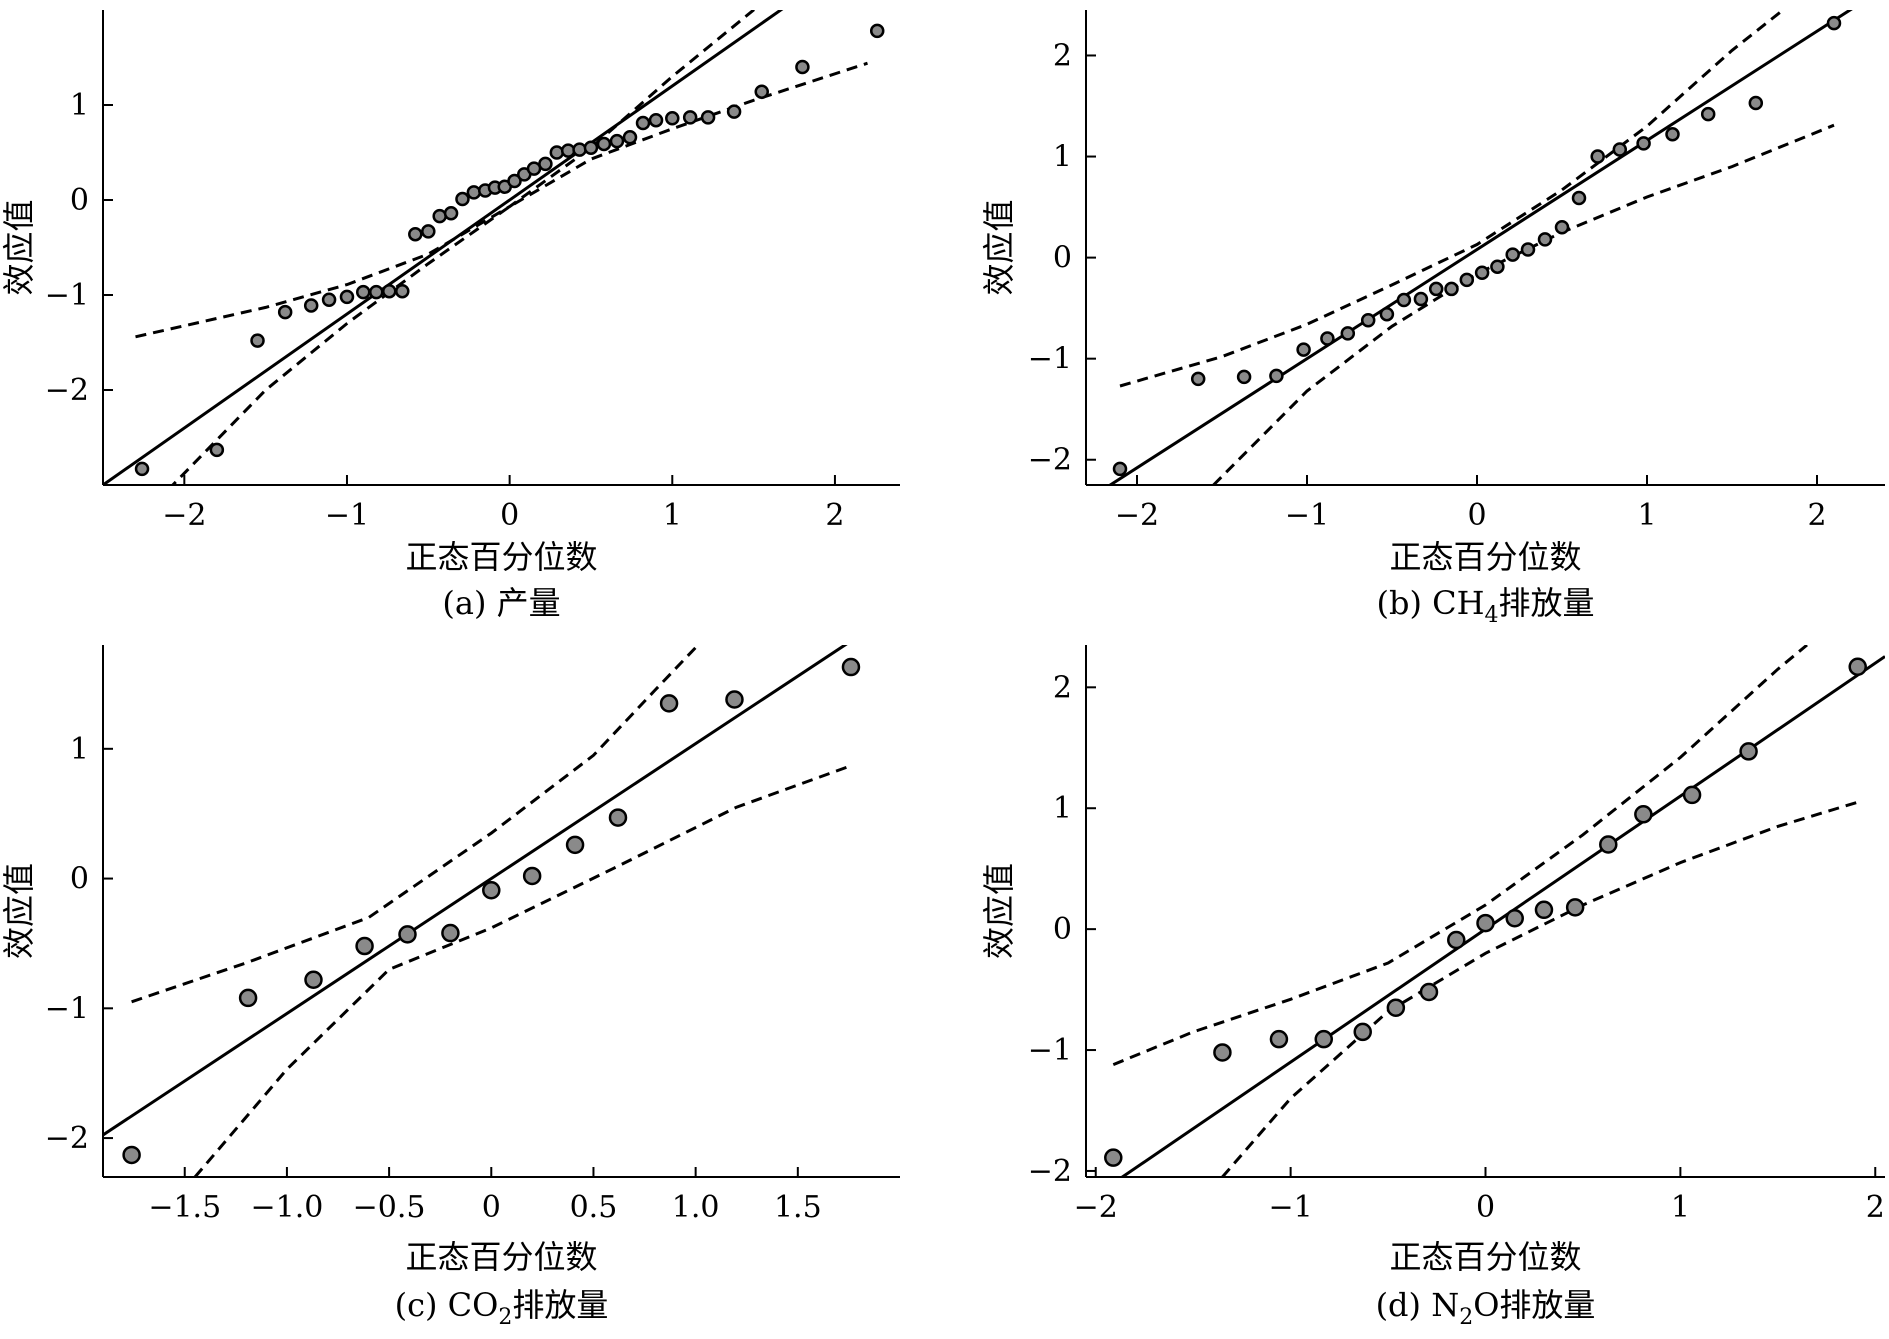  I want to click on upper-confidence-band, so click(1460, 855).